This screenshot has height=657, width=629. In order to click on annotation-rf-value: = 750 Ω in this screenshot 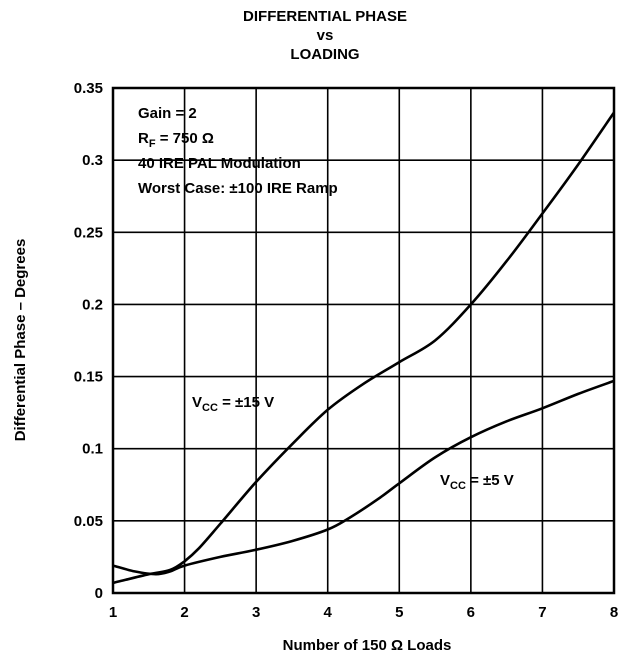, I will do `click(185, 138)`.